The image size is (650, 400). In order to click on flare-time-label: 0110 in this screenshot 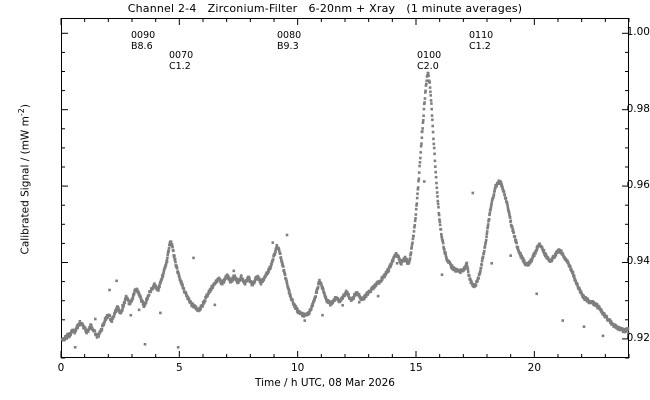, I will do `click(481, 35)`.